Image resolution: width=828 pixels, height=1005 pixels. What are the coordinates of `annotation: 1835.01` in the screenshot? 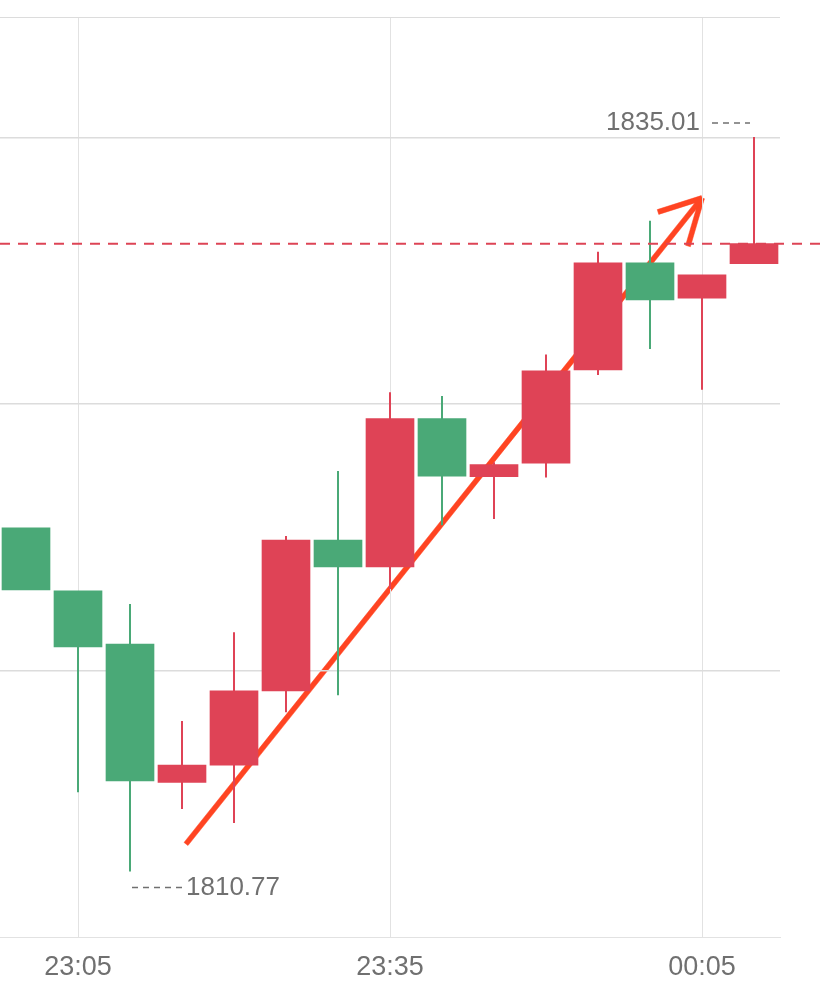 It's located at (653, 121).